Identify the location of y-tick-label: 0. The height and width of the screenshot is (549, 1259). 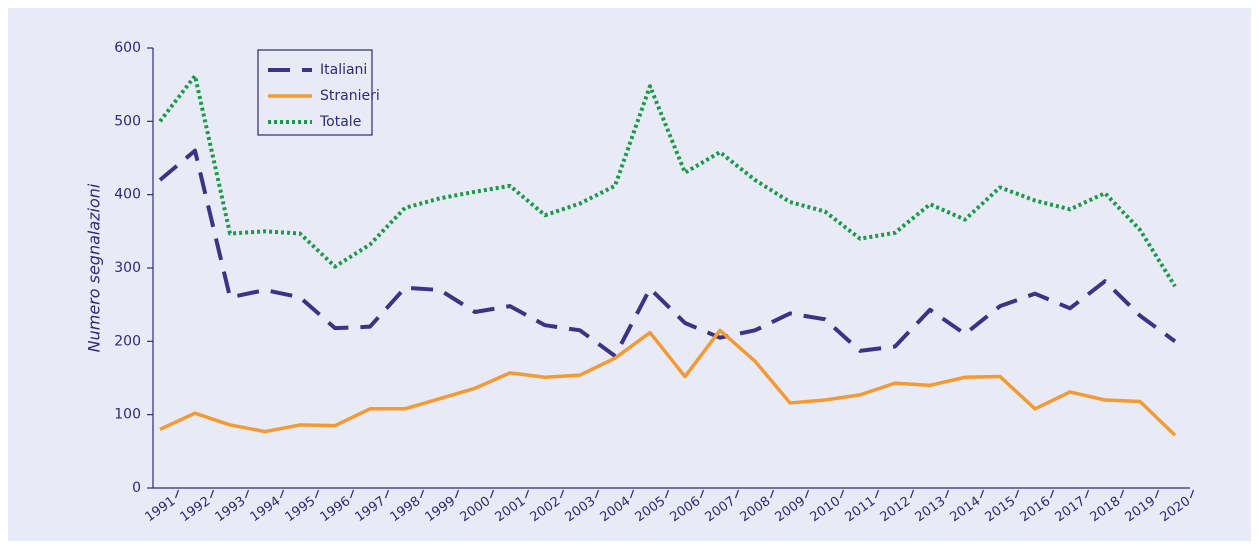
(136, 488).